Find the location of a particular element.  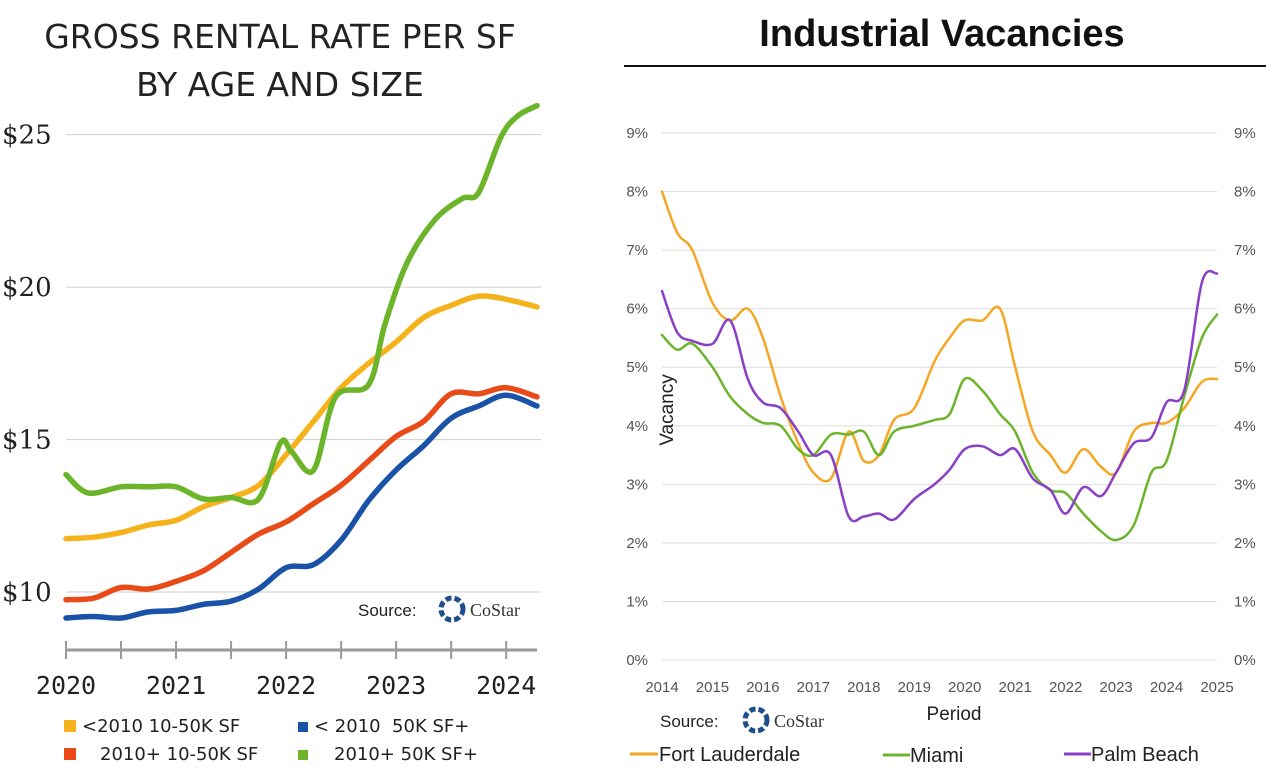

vacancies-source: Source: CoStar is located at coordinates (742, 720).